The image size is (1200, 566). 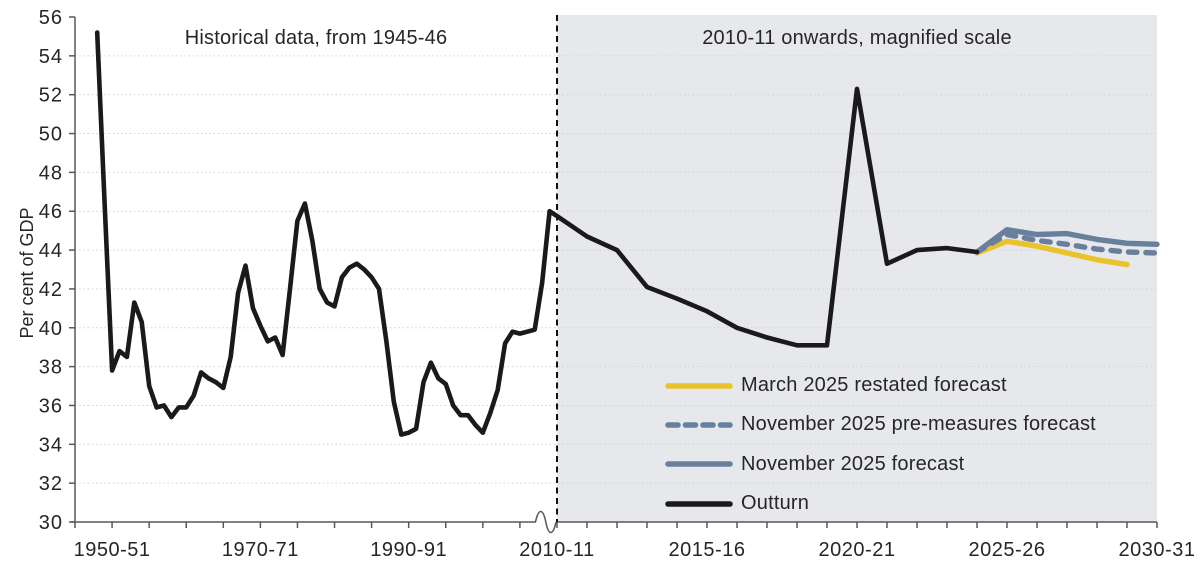 What do you see at coordinates (880, 503) in the screenshot?
I see `legend-item-outturn: Outturn` at bounding box center [880, 503].